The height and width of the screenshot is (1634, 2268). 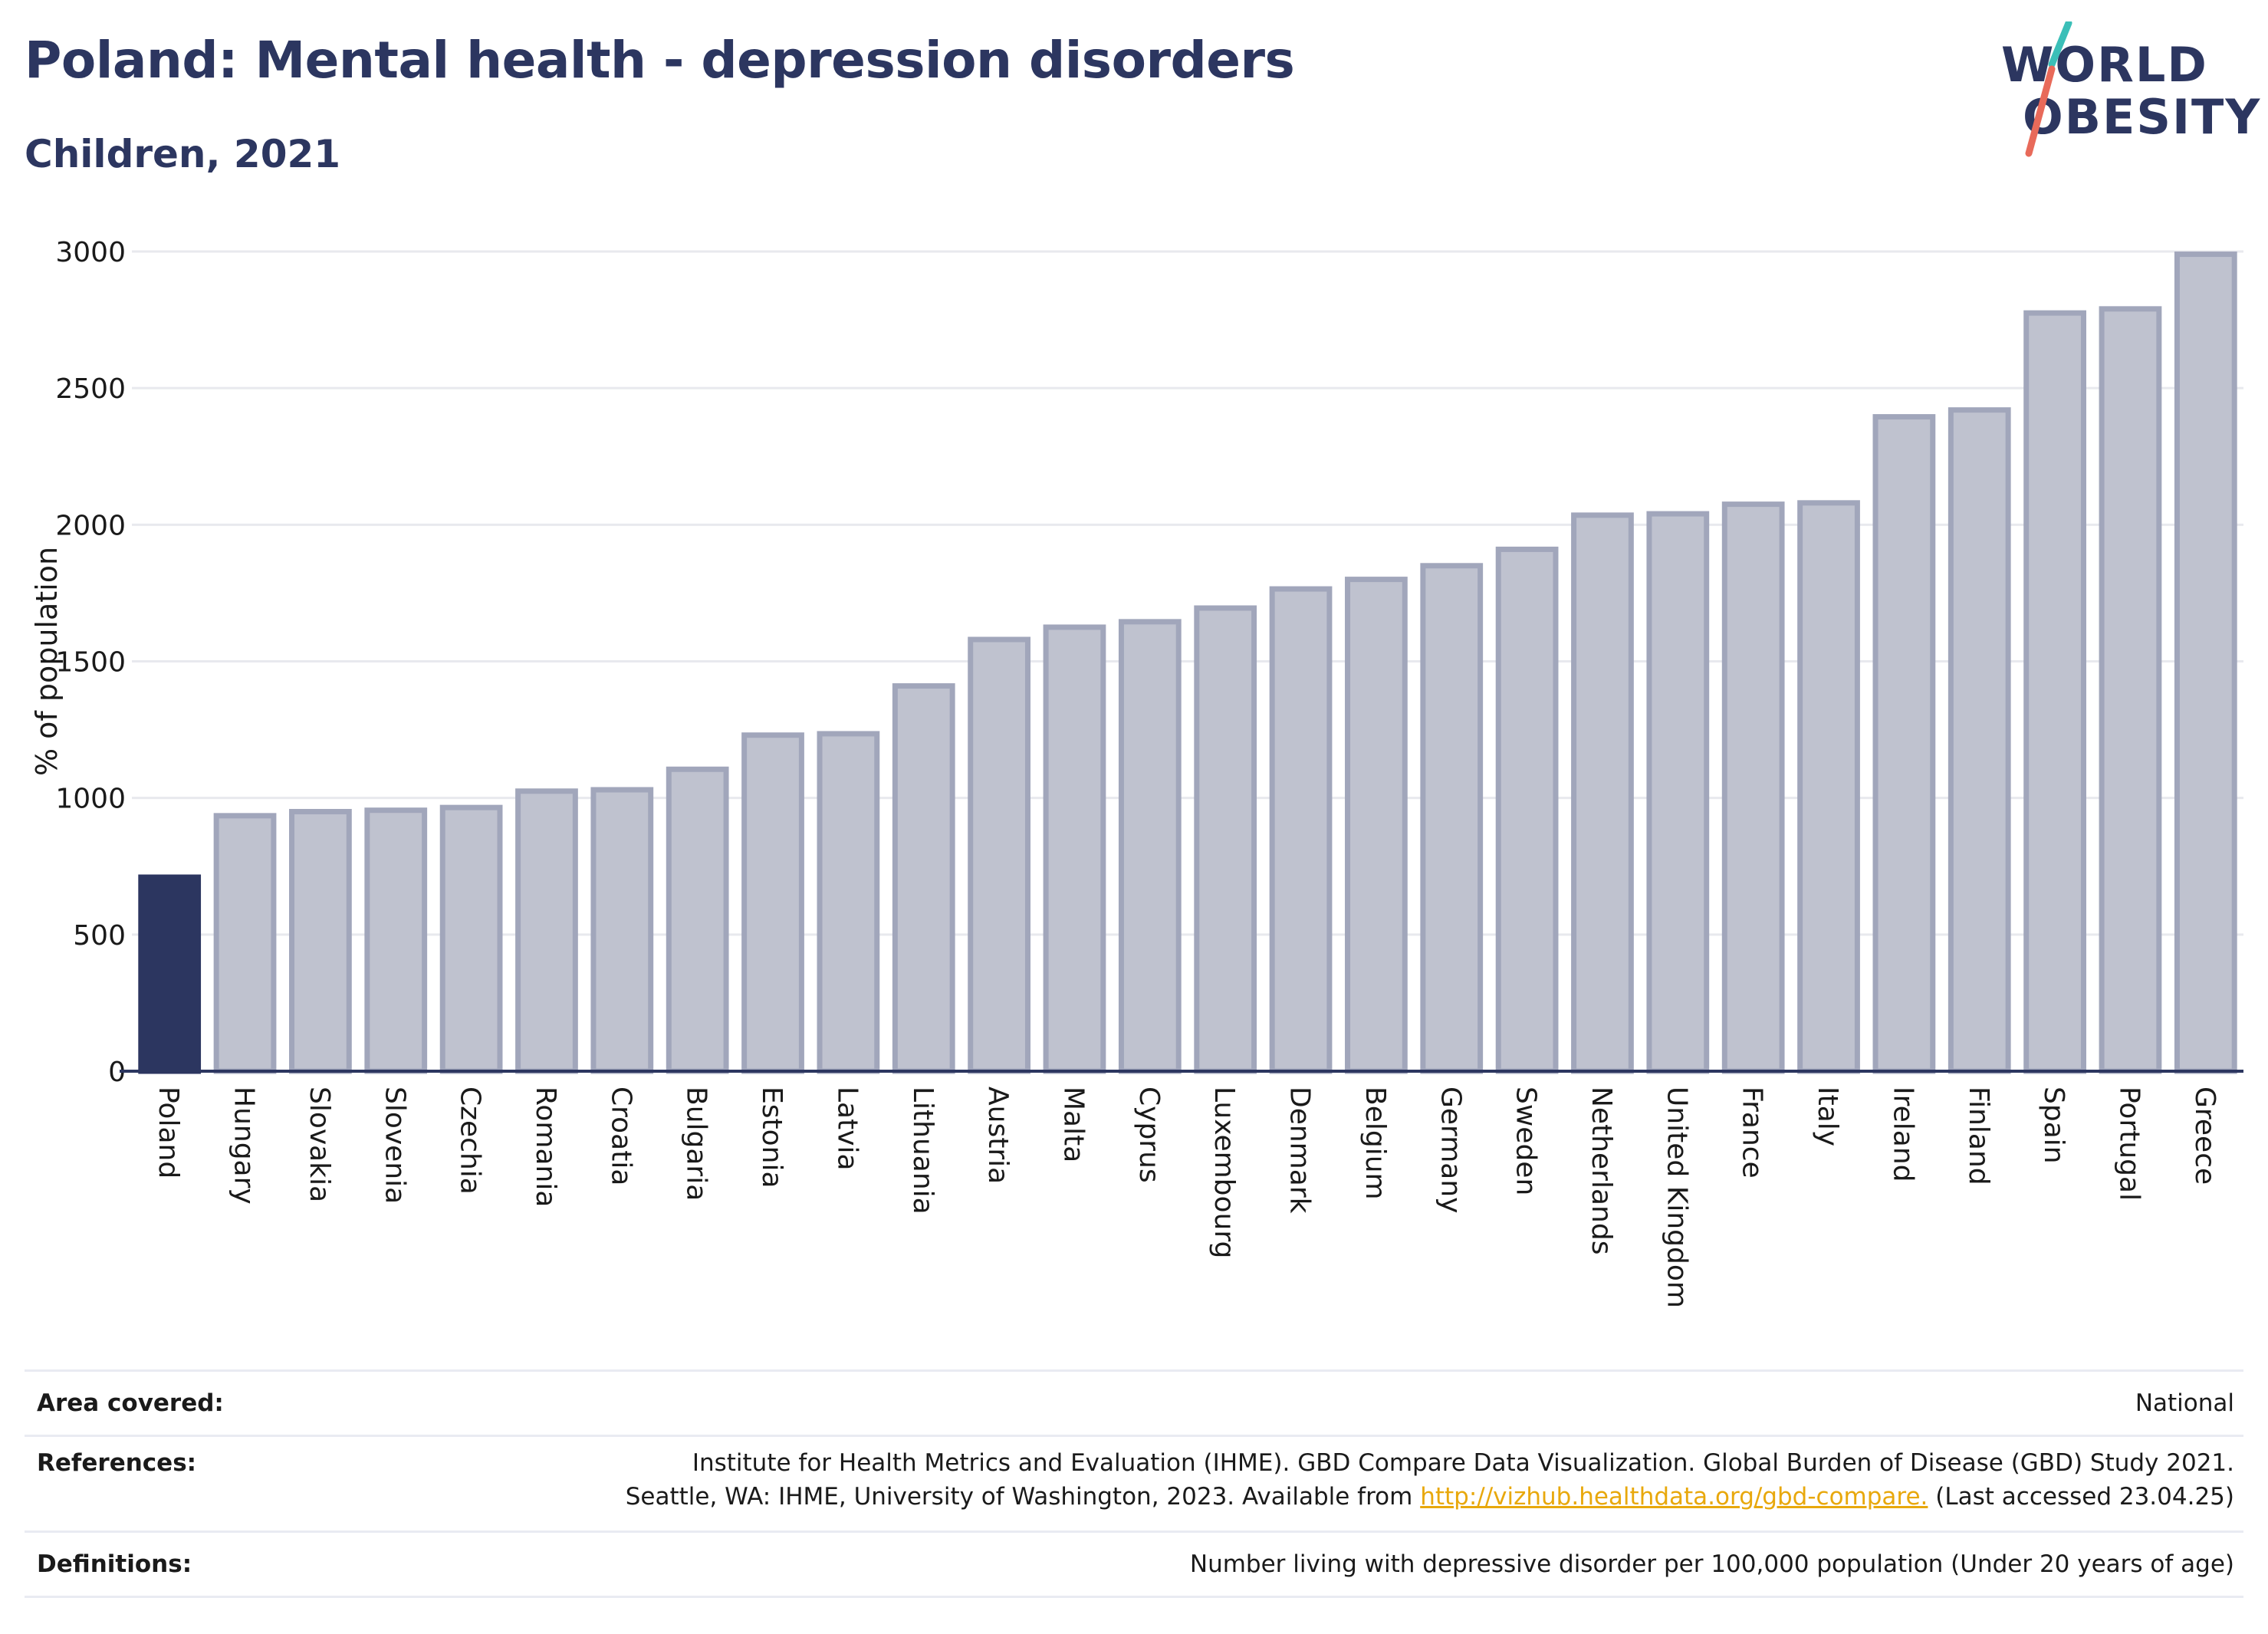 What do you see at coordinates (998, 1135) in the screenshot?
I see `x-tick-label: Austria` at bounding box center [998, 1135].